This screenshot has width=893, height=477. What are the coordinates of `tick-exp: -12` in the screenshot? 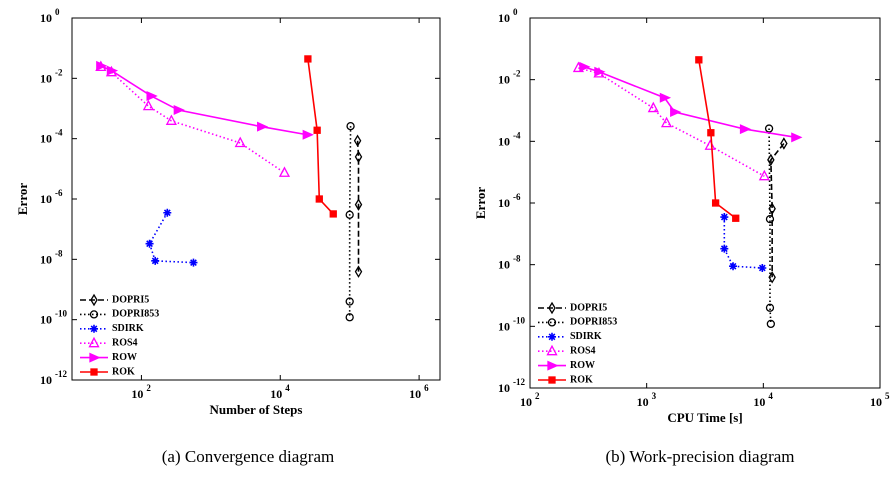 It's located at (519, 382).